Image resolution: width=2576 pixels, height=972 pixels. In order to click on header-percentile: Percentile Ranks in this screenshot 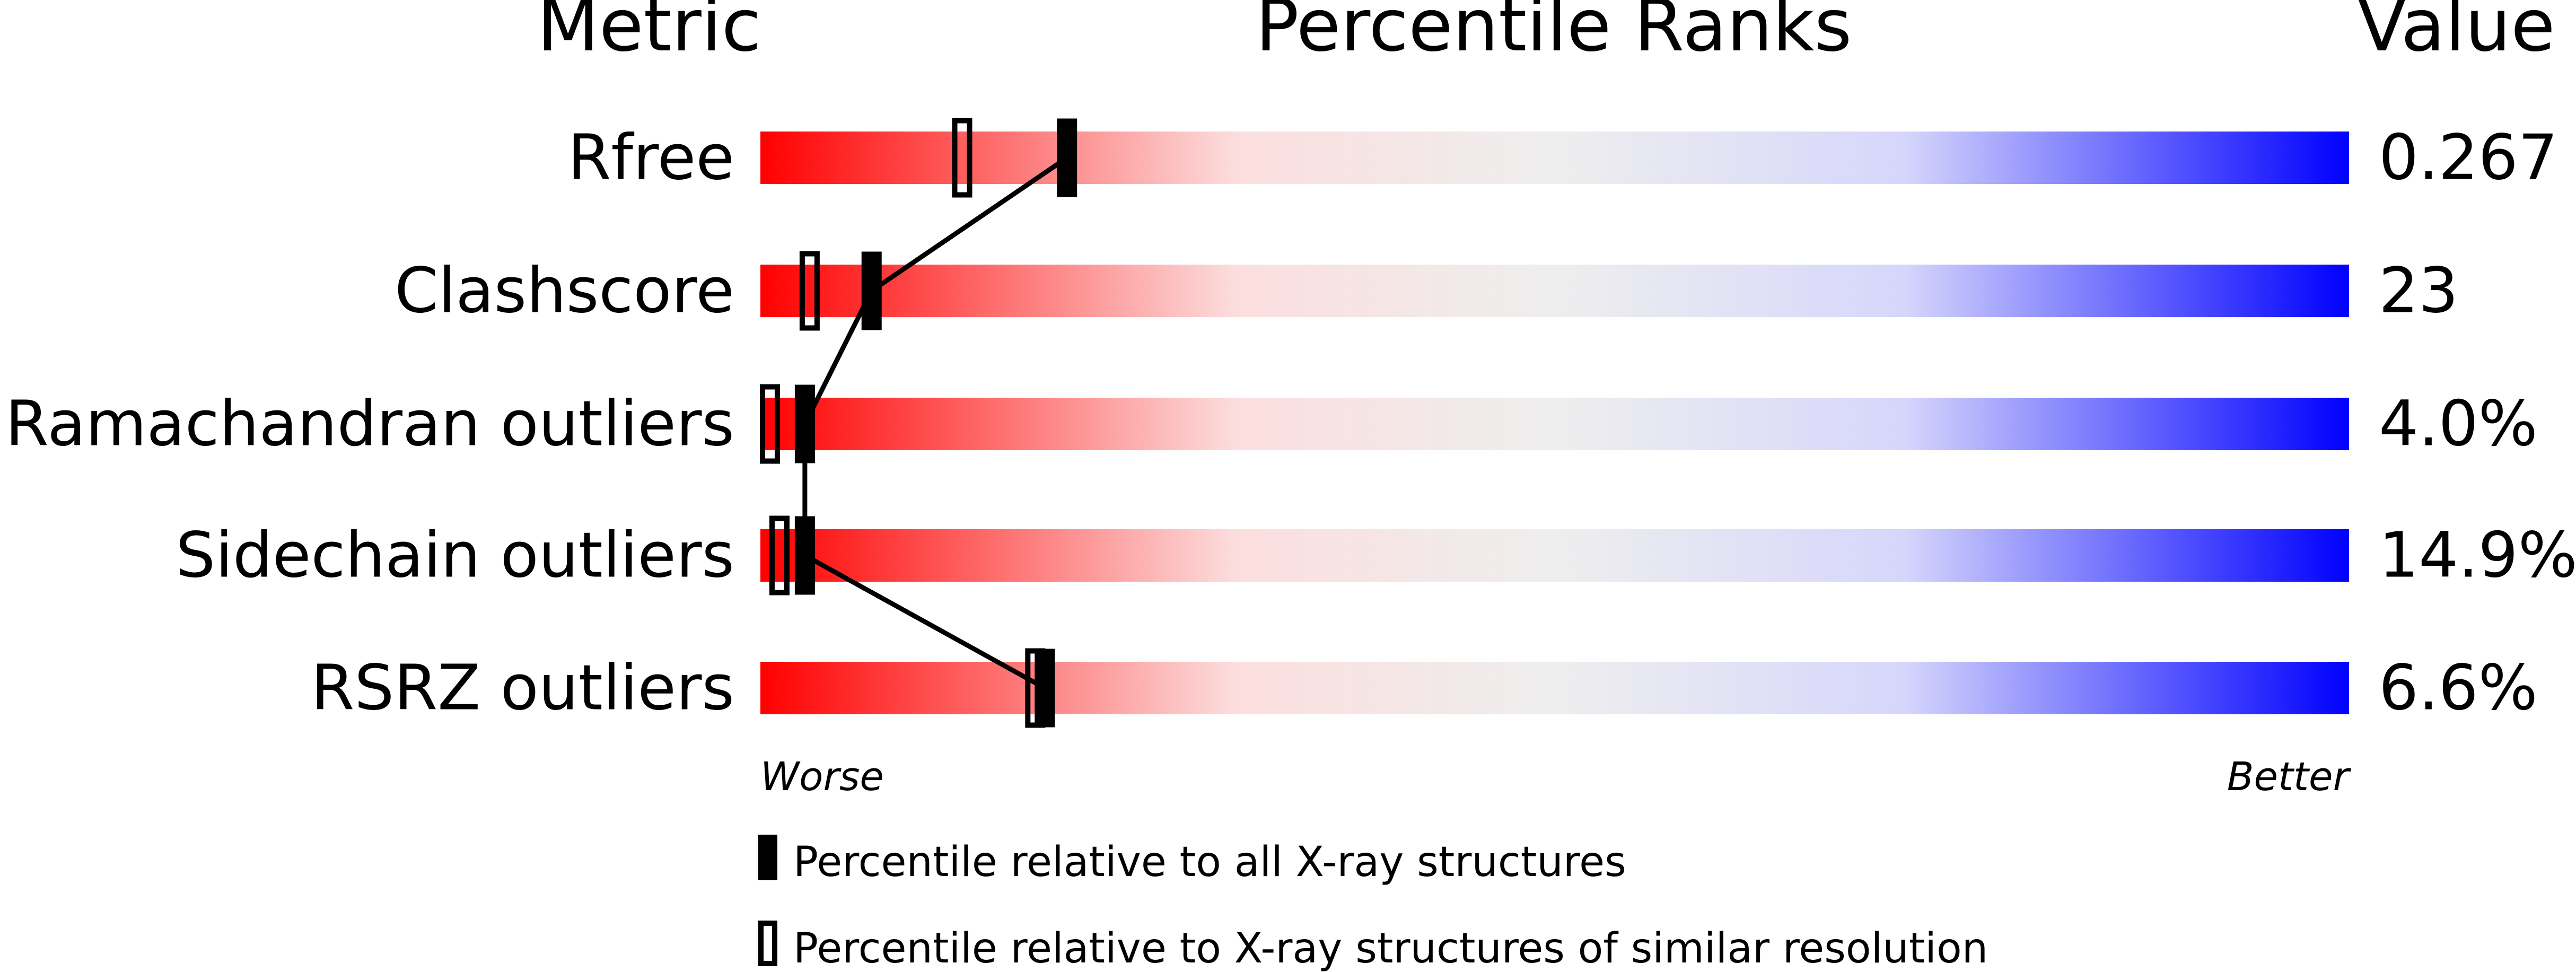, I will do `click(1554, 34)`.